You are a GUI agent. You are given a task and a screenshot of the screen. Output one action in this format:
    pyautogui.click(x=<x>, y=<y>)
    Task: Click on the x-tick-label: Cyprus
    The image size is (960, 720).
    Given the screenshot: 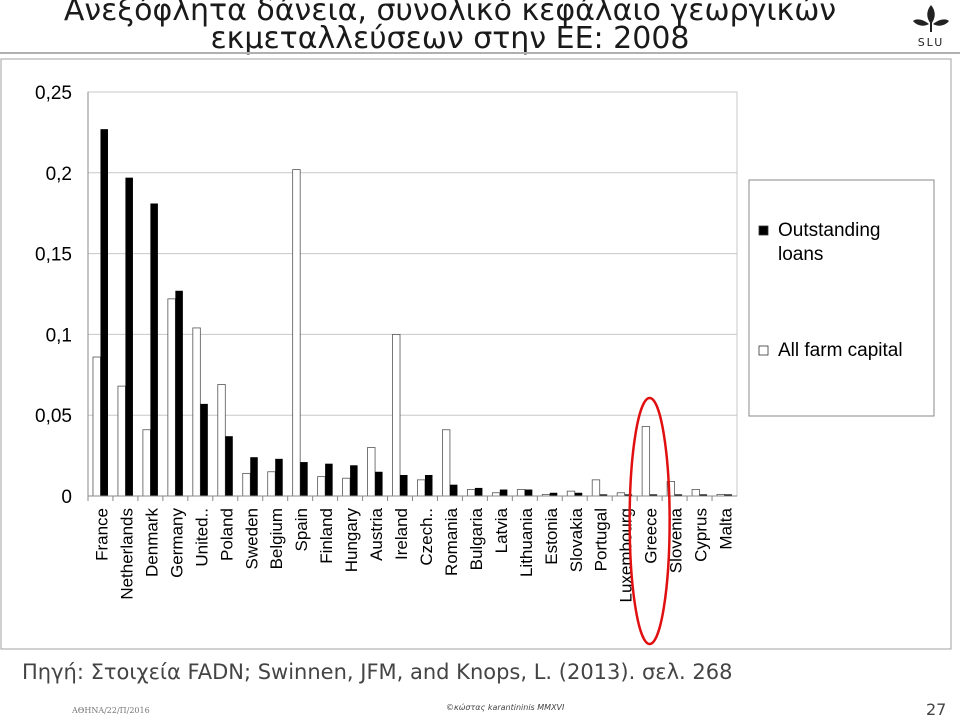 What is the action you would take?
    pyautogui.click(x=701, y=535)
    